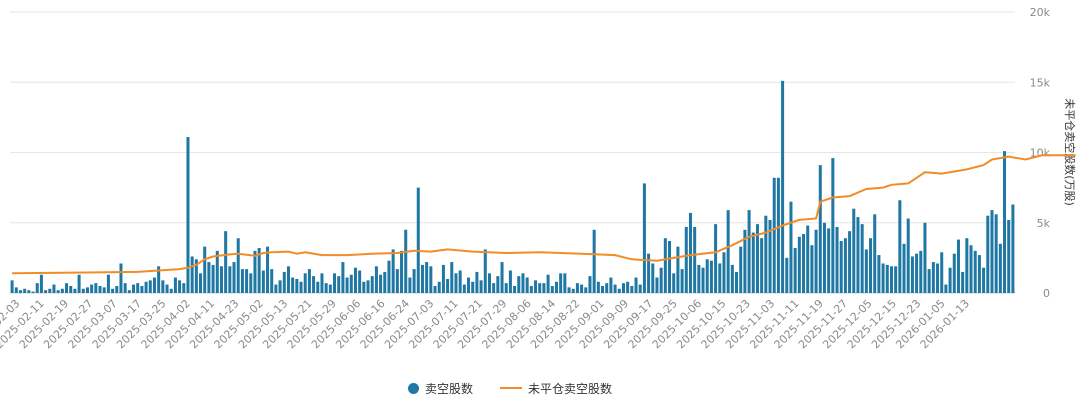 The width and height of the screenshot is (1080, 406). What do you see at coordinates (570, 388) in the screenshot?
I see `legend-label-line: 未平仓卖空股数` at bounding box center [570, 388].